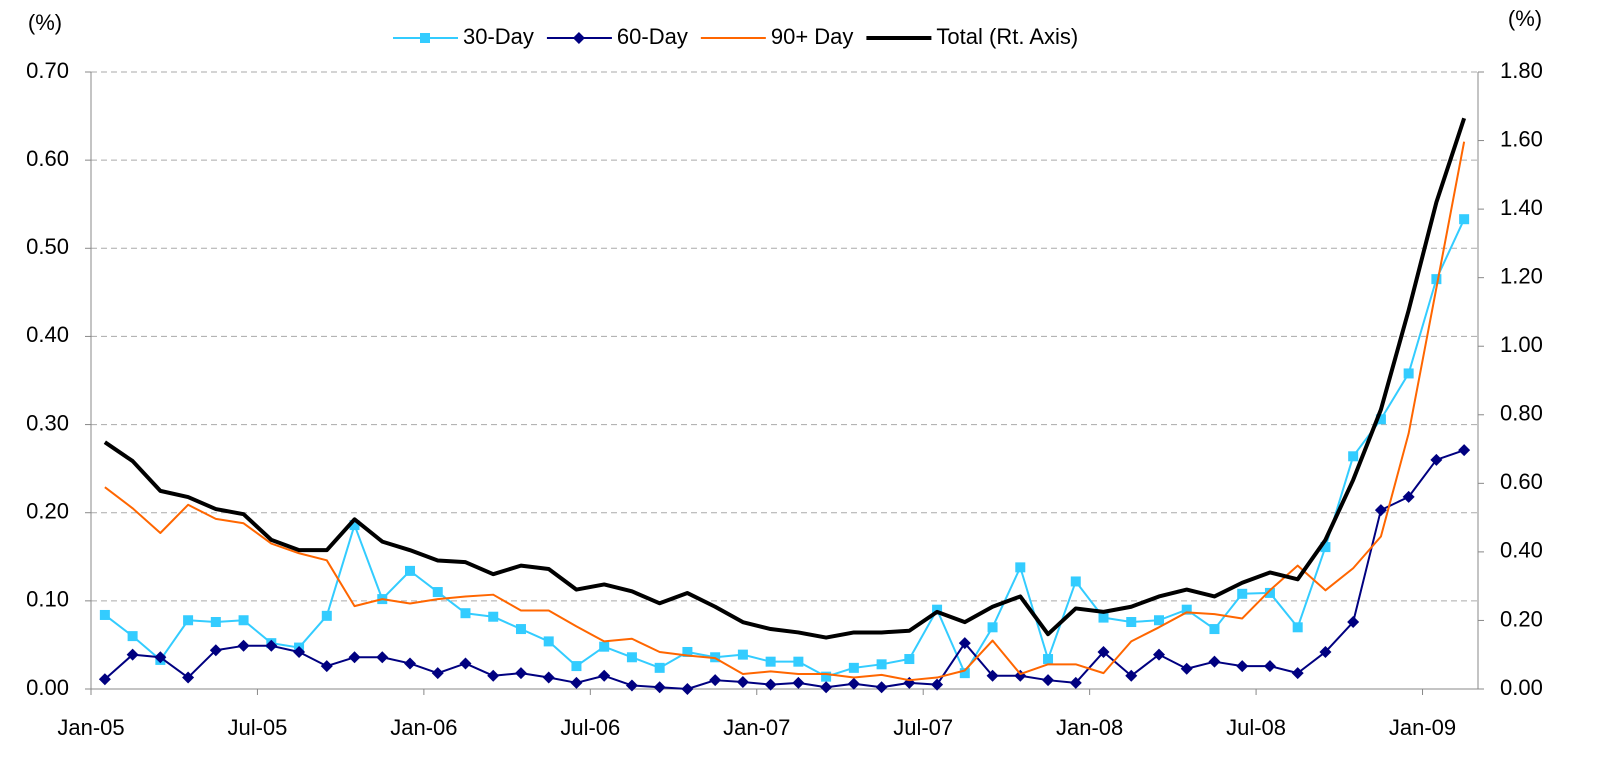  Describe the element at coordinates (1521, 413) in the screenshot. I see `y2-tick-label: 0.80` at that location.